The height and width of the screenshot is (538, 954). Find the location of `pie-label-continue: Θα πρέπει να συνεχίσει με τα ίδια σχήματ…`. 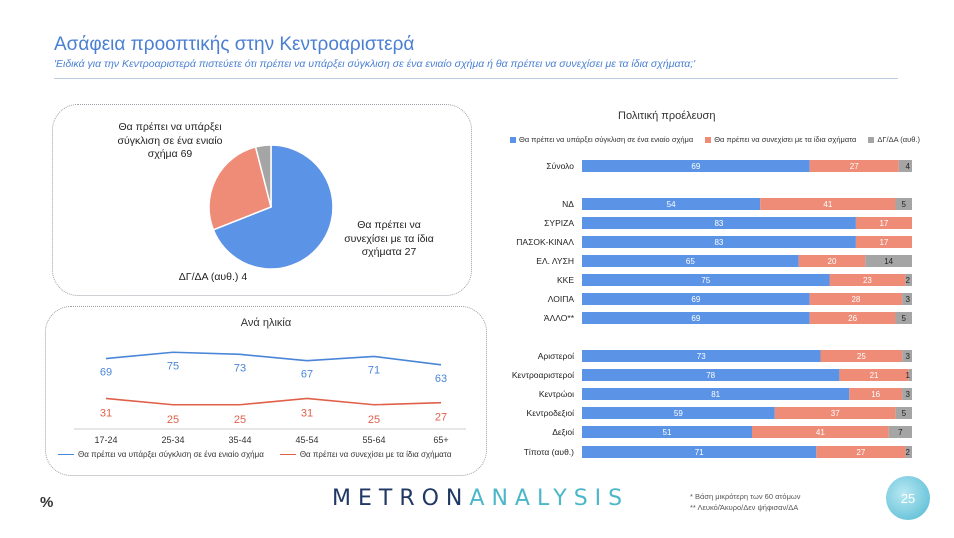

pie-label-continue: Θα πρέπει να συνεχίσει με τα ίδια σχήματ… is located at coordinates (389, 239).